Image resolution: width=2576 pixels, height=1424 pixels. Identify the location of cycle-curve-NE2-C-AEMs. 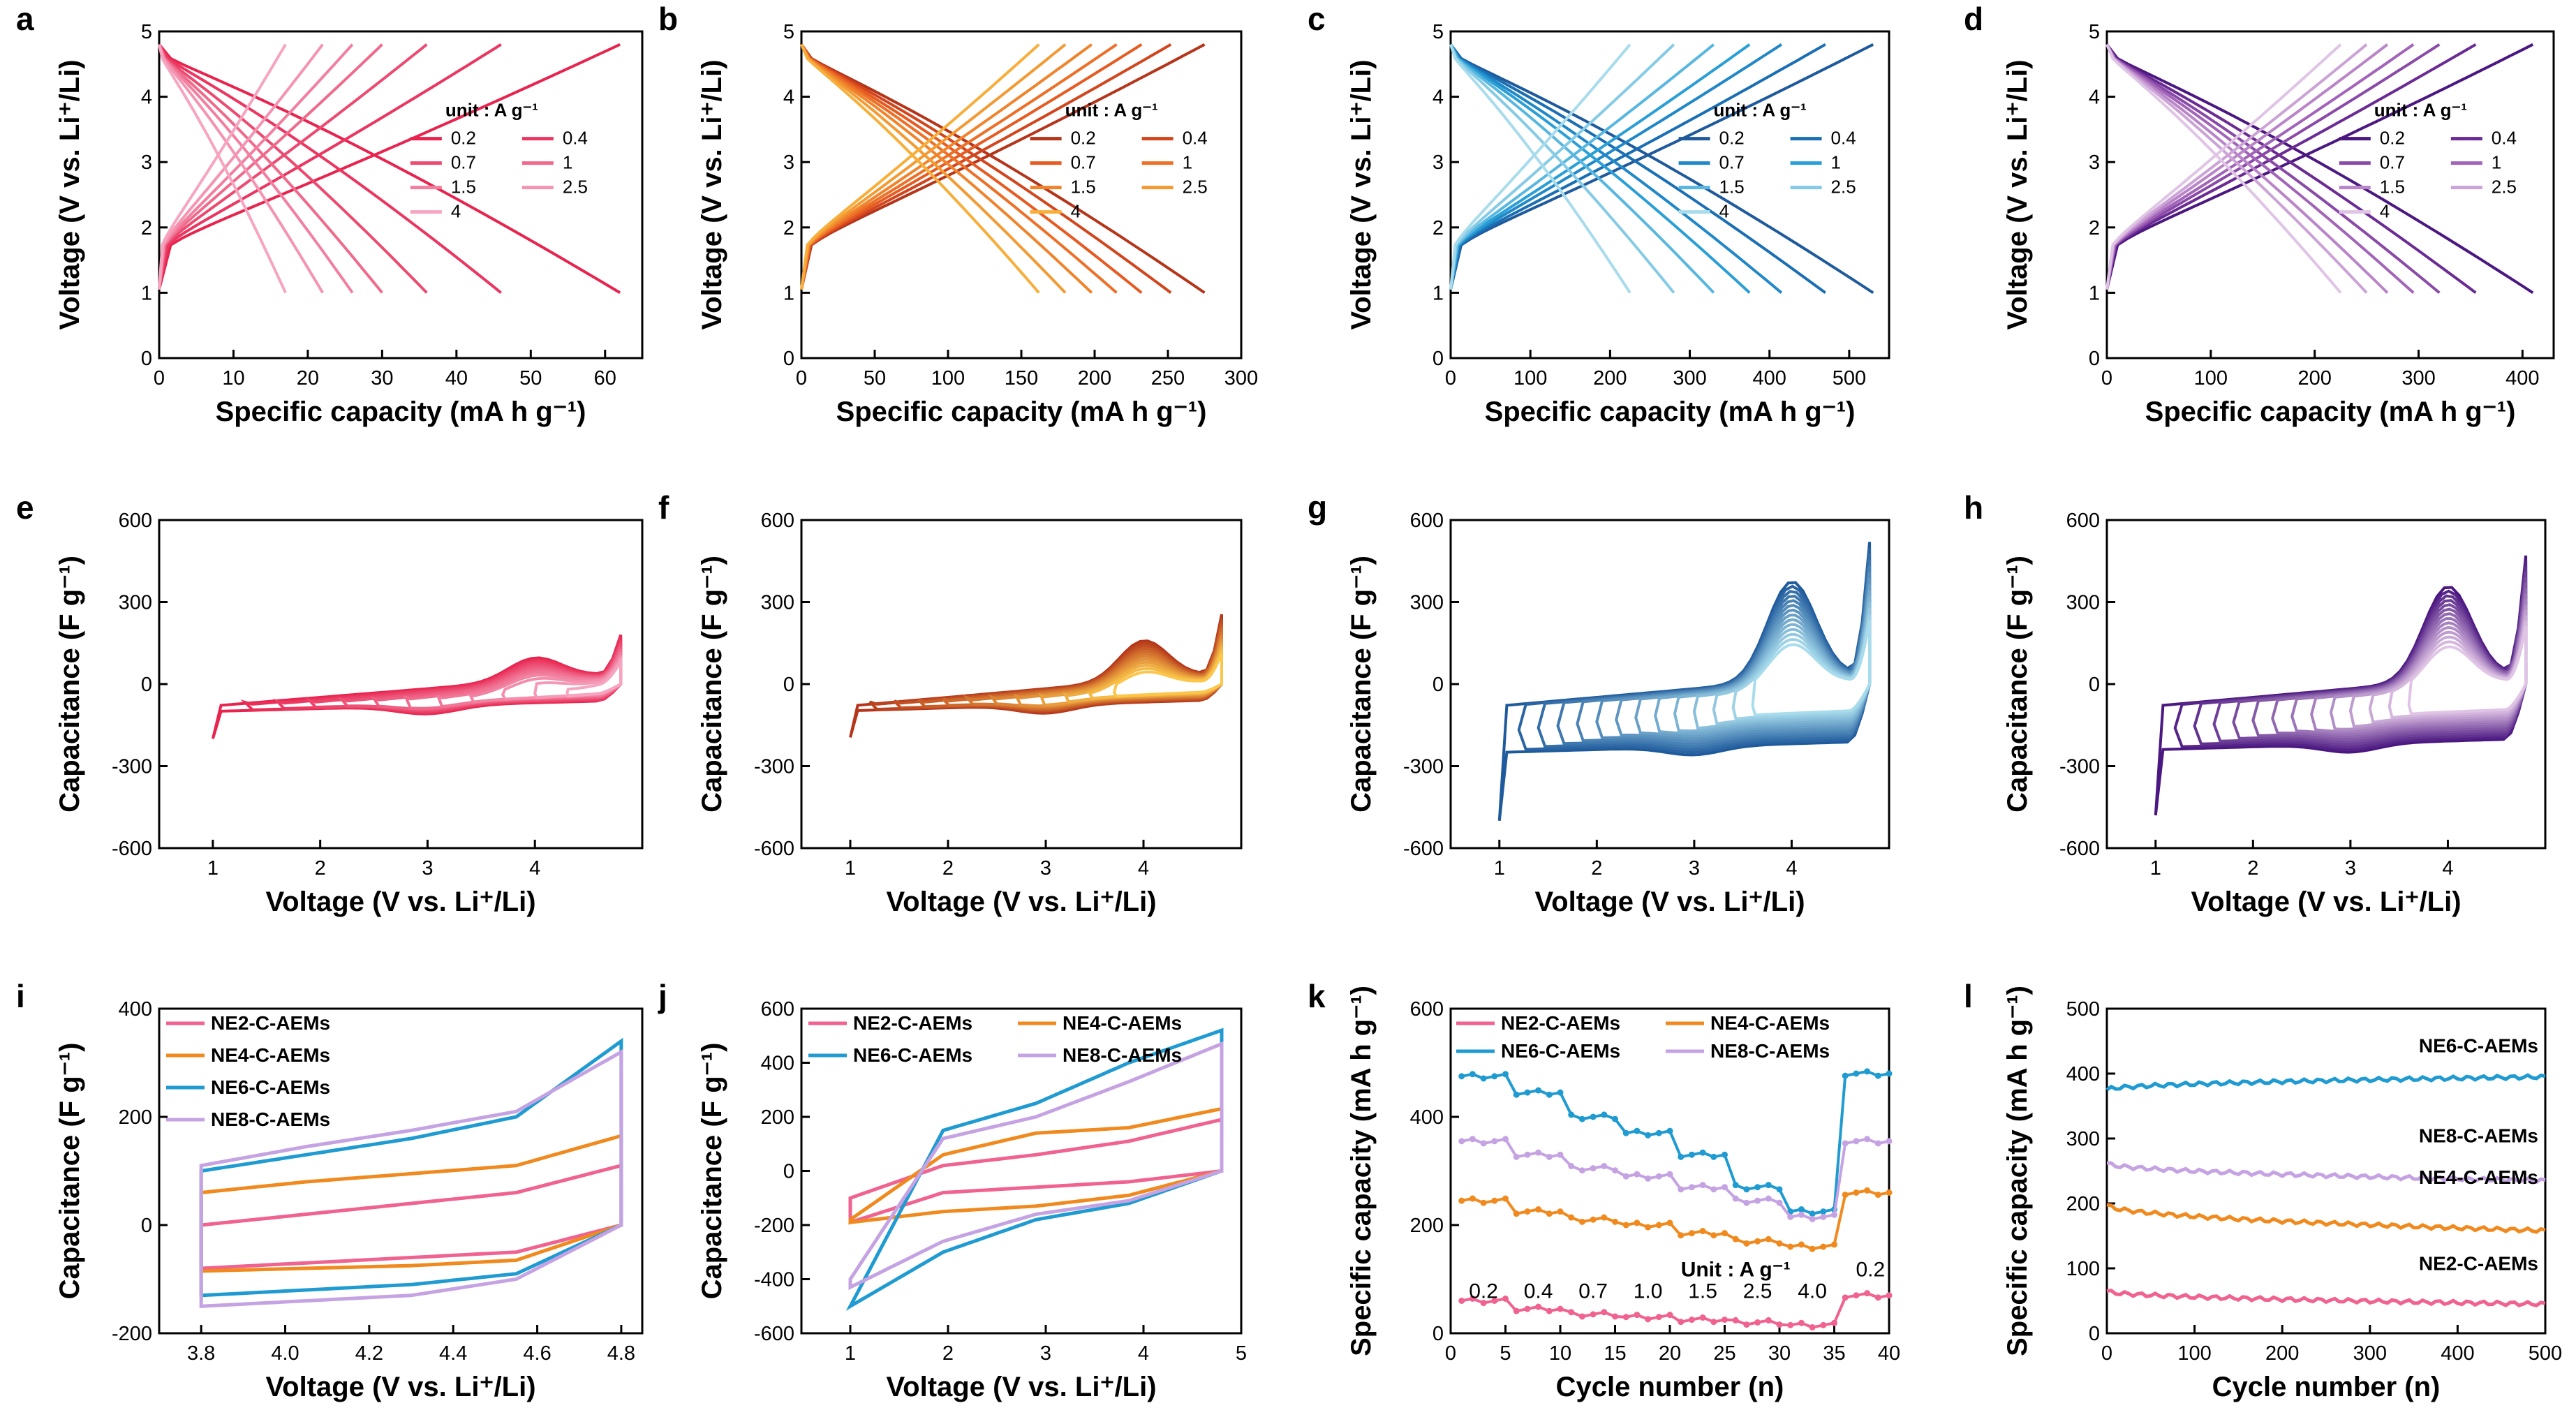
(2326, 1298).